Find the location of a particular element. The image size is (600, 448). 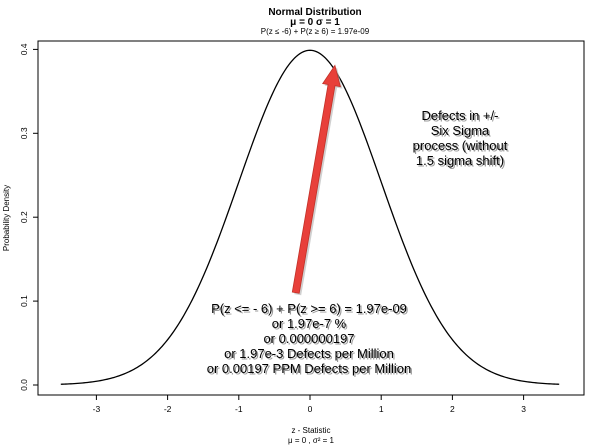

note-line: process (without is located at coordinates (460, 145).